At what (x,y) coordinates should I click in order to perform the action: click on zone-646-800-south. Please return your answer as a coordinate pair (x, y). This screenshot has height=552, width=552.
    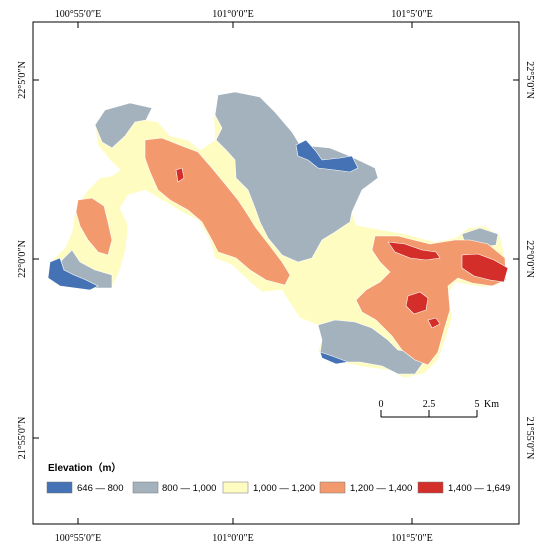
    Looking at the image, I should click on (334, 358).